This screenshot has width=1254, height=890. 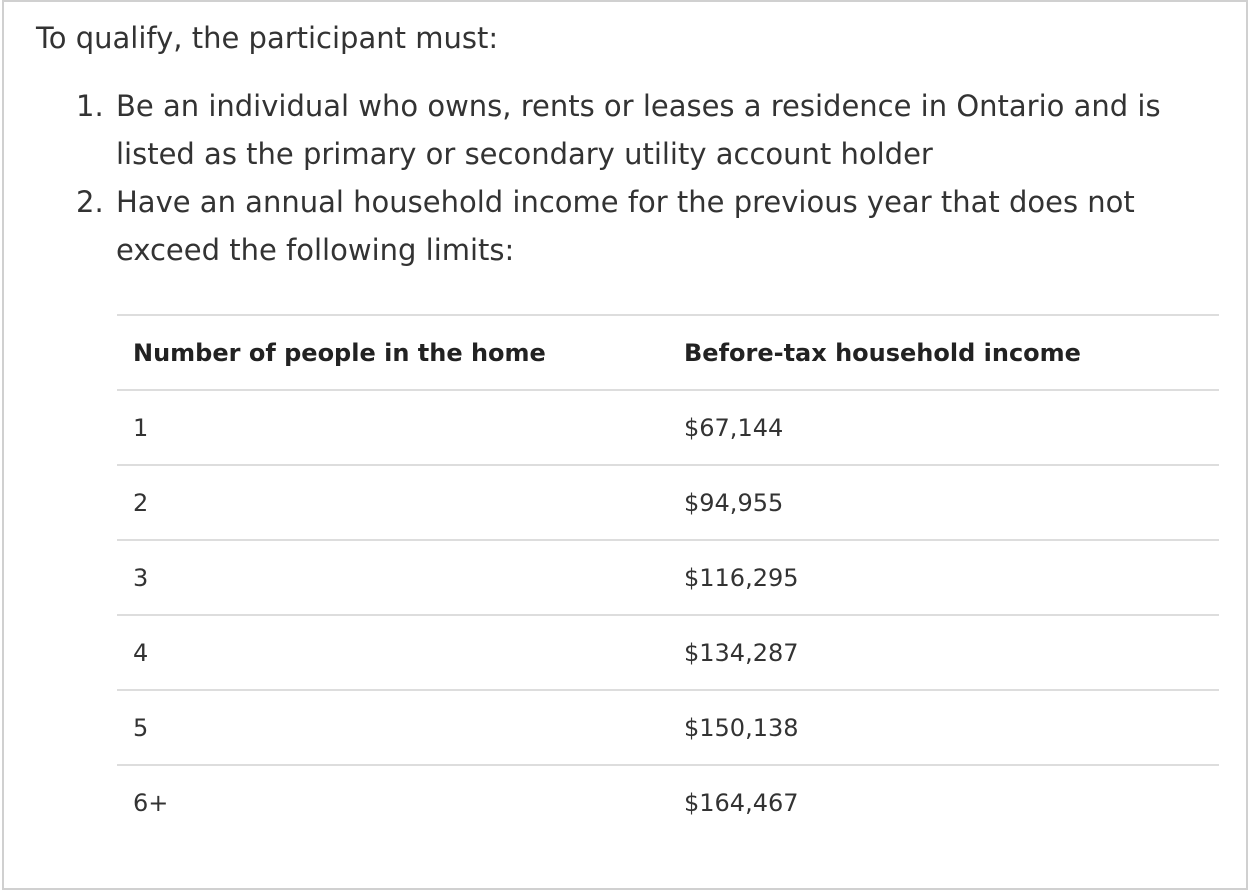 What do you see at coordinates (943, 502) in the screenshot?
I see `table-cell: $94,955` at bounding box center [943, 502].